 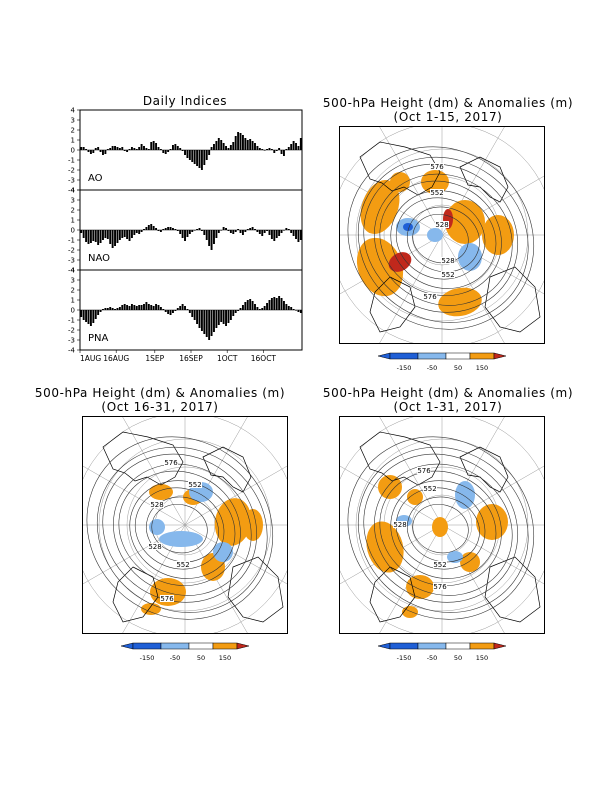 What do you see at coordinates (430, 297) in the screenshot?
I see `contour-label: 576` at bounding box center [430, 297].